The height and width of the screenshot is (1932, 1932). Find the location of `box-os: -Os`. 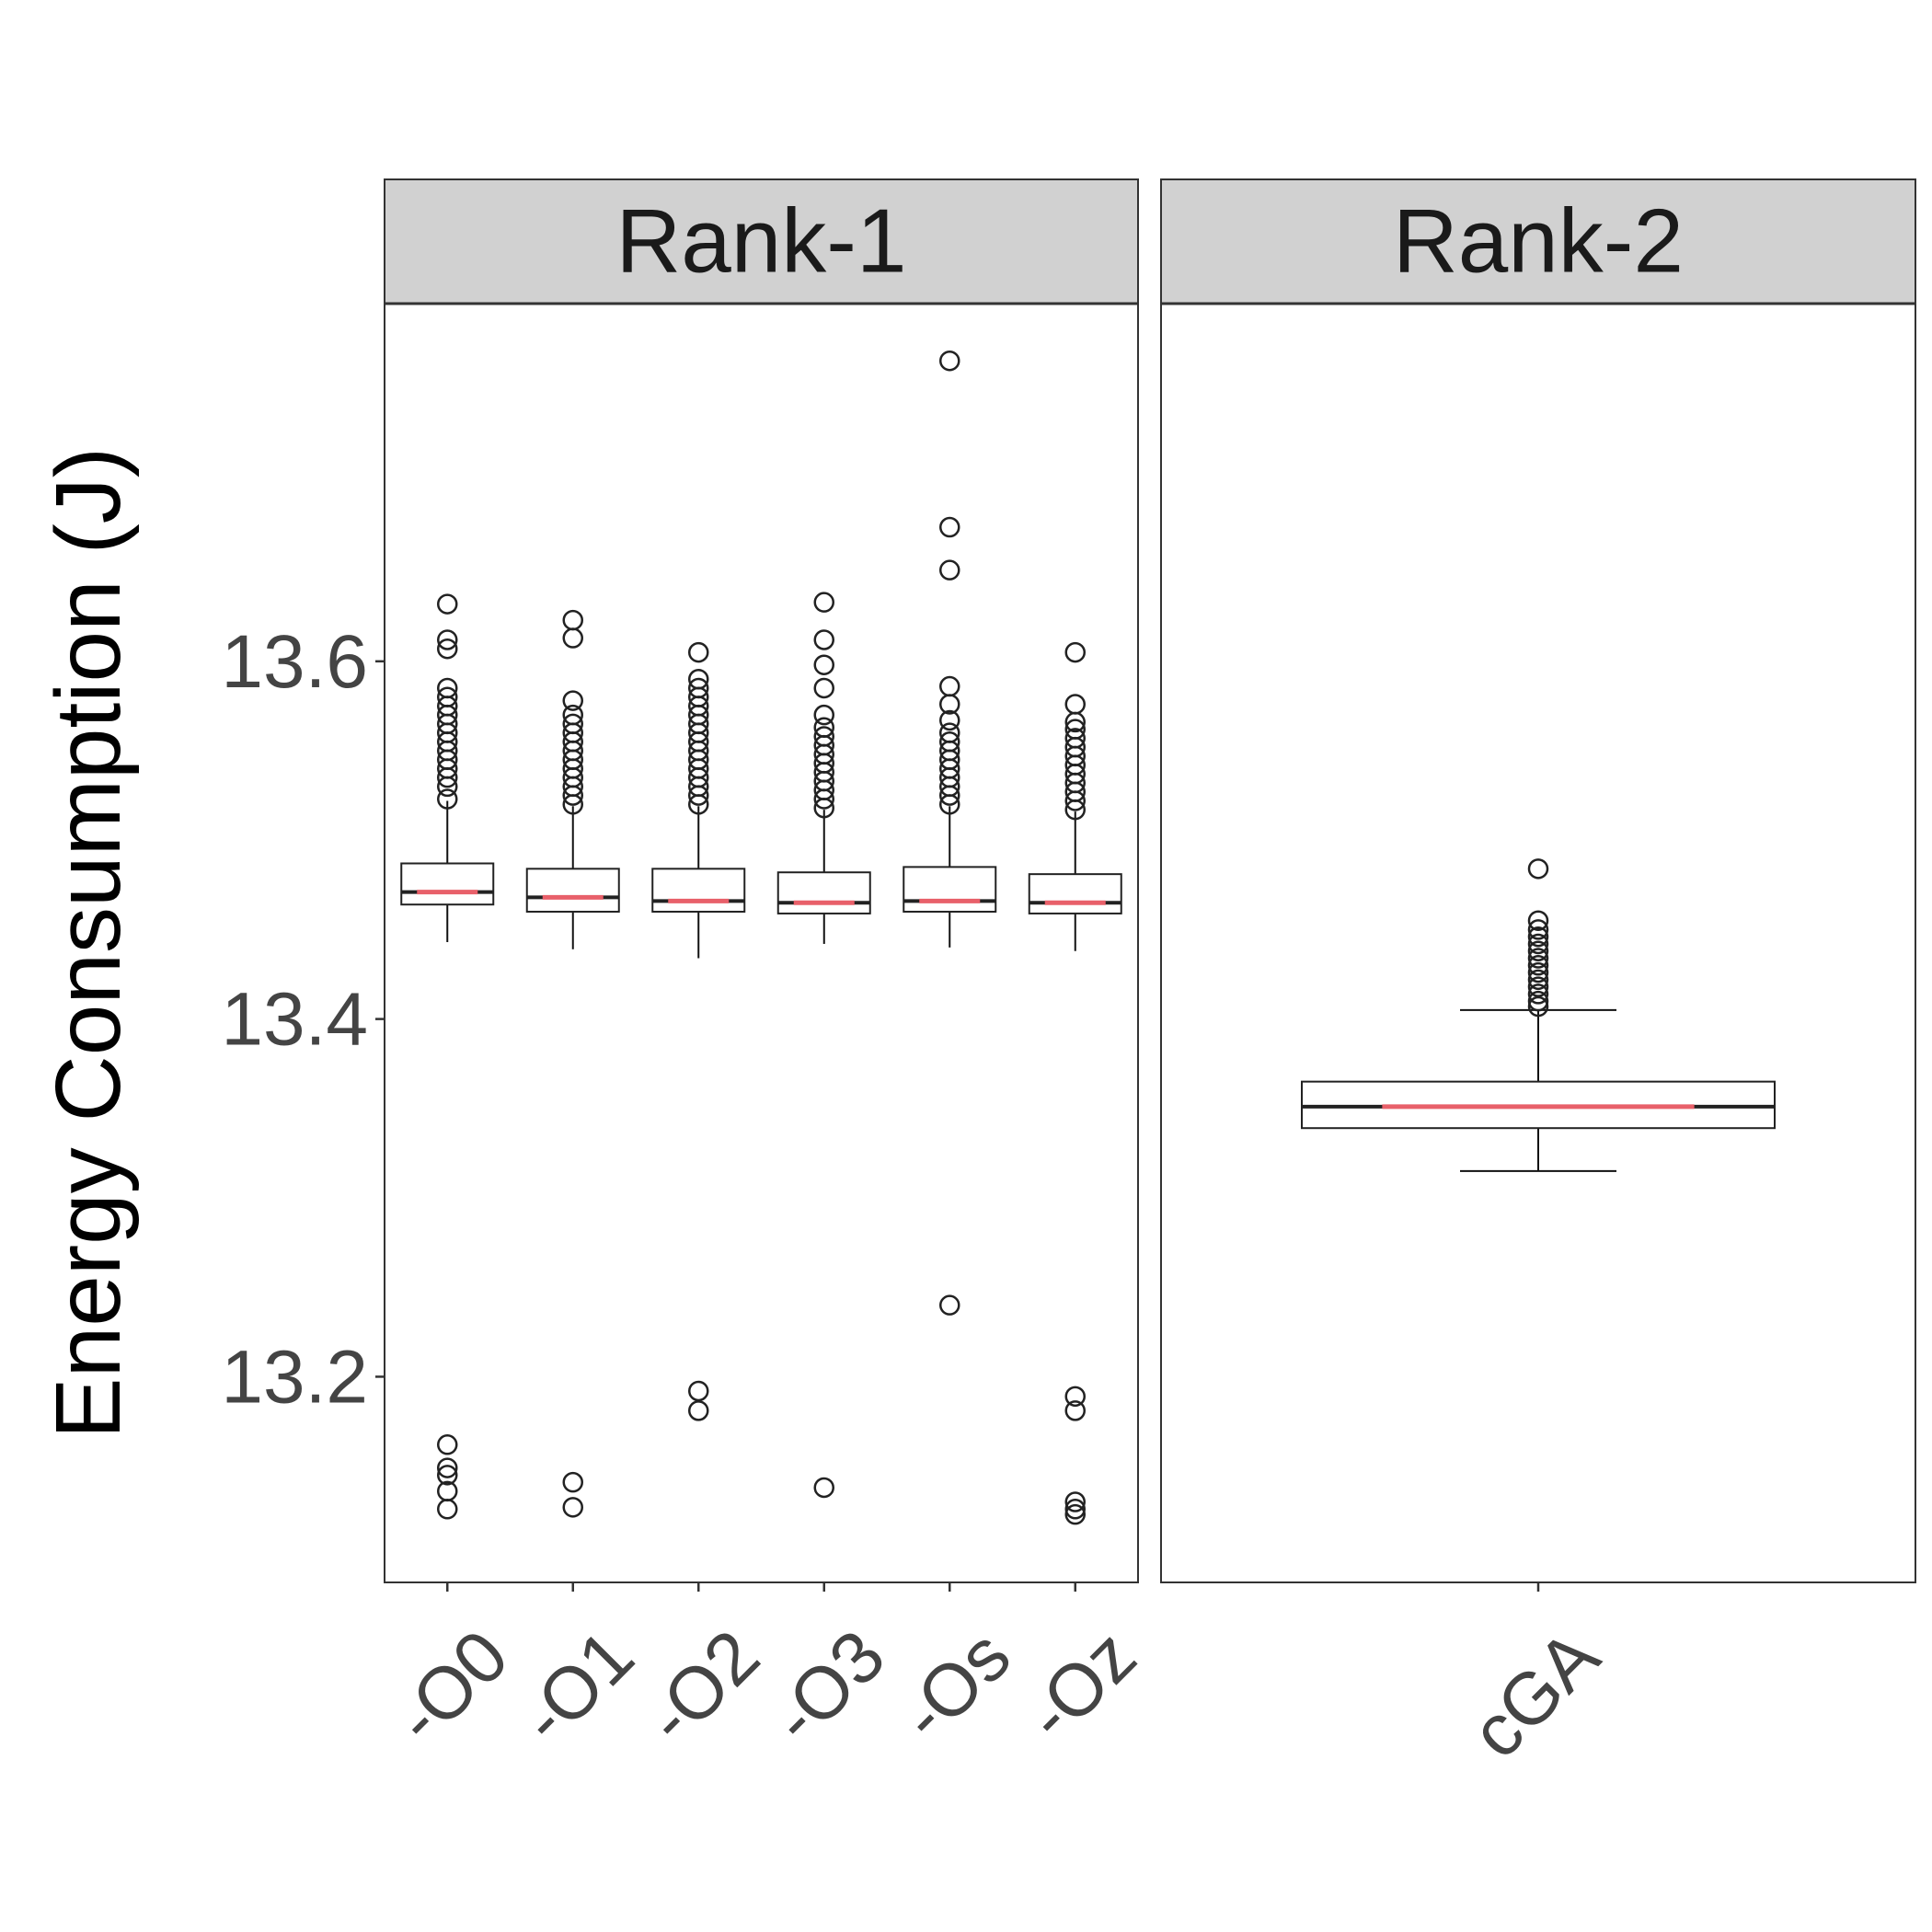

box-os: -Os is located at coordinates (955, 1053).